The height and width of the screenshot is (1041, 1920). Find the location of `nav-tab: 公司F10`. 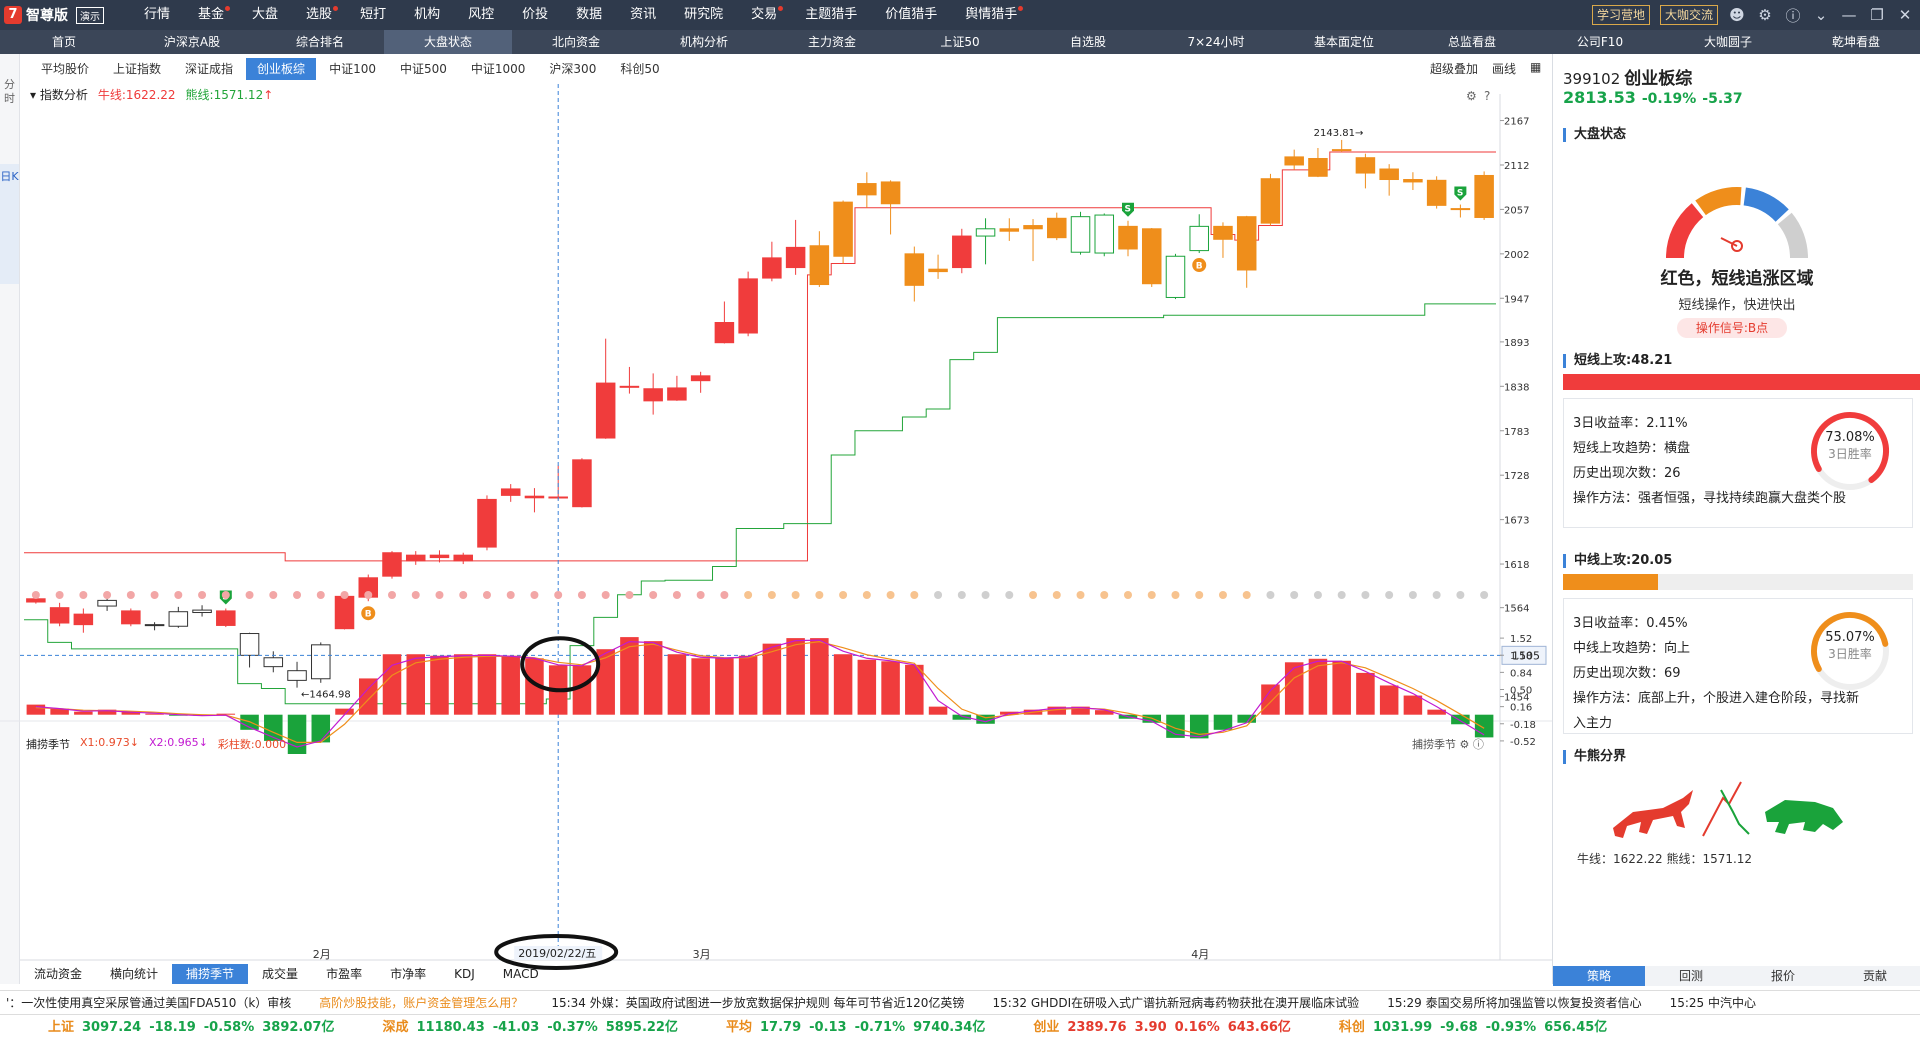

nav-tab: 公司F10 is located at coordinates (1600, 42).